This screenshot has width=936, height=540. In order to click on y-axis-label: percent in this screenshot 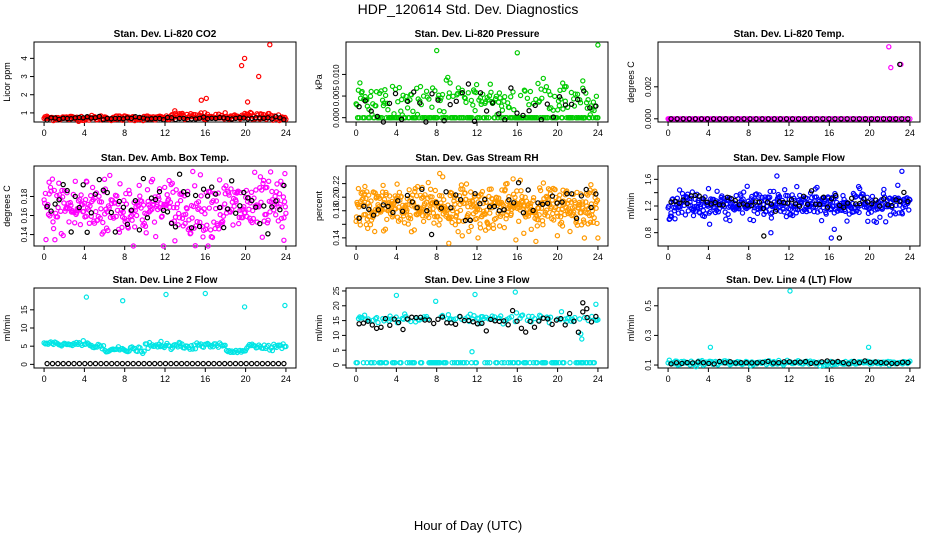, I will do `click(319, 205)`.